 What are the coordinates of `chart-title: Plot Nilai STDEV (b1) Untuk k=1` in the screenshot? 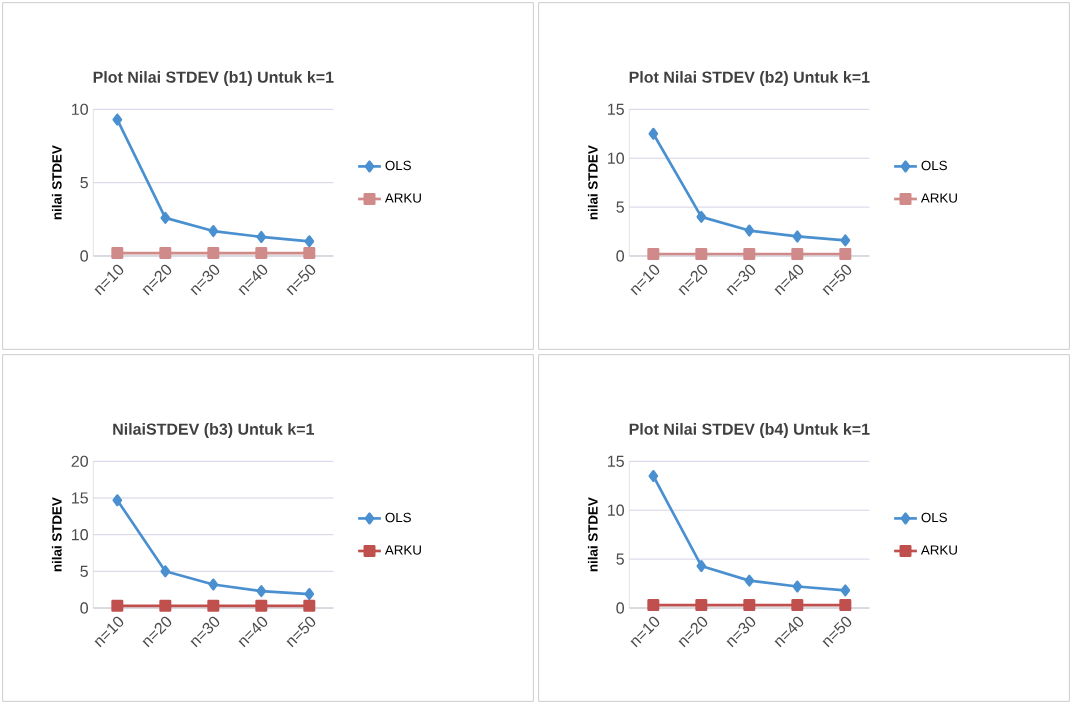 It's located at (213, 78).